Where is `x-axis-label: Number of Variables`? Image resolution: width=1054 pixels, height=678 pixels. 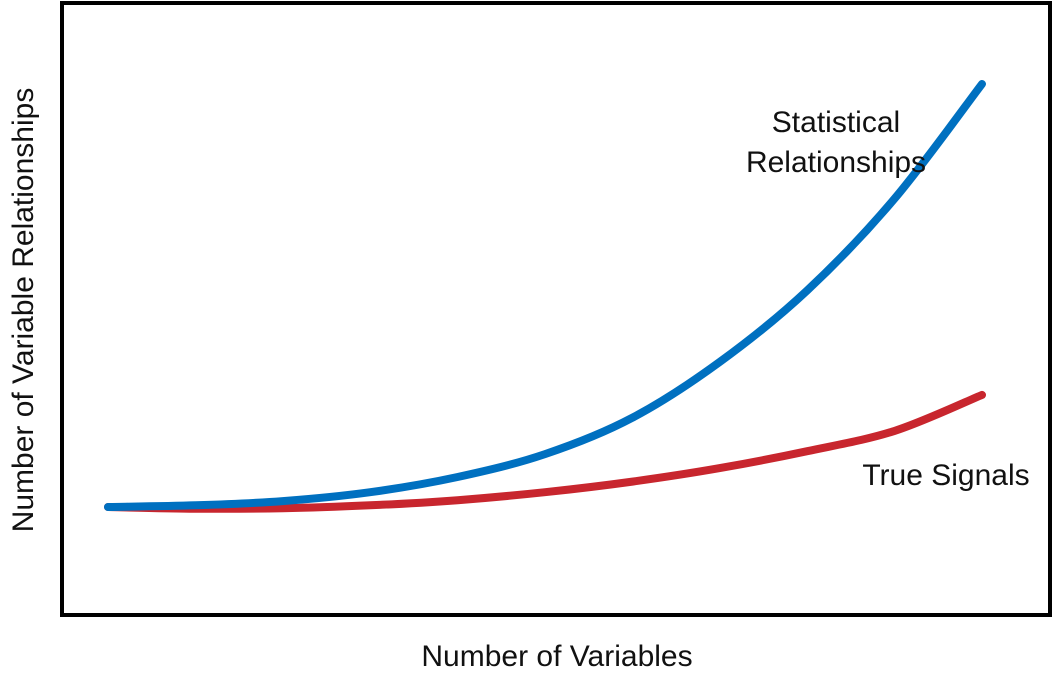 x-axis-label: Number of Variables is located at coordinates (556, 656).